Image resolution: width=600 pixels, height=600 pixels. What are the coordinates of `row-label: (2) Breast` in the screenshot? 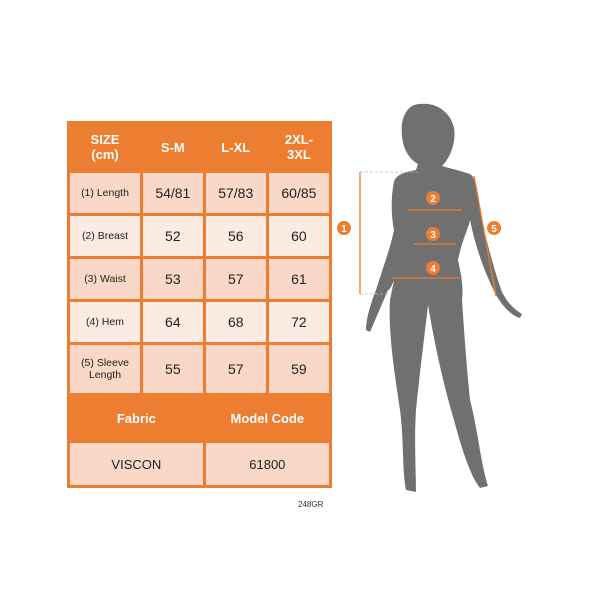 It's located at (105, 236).